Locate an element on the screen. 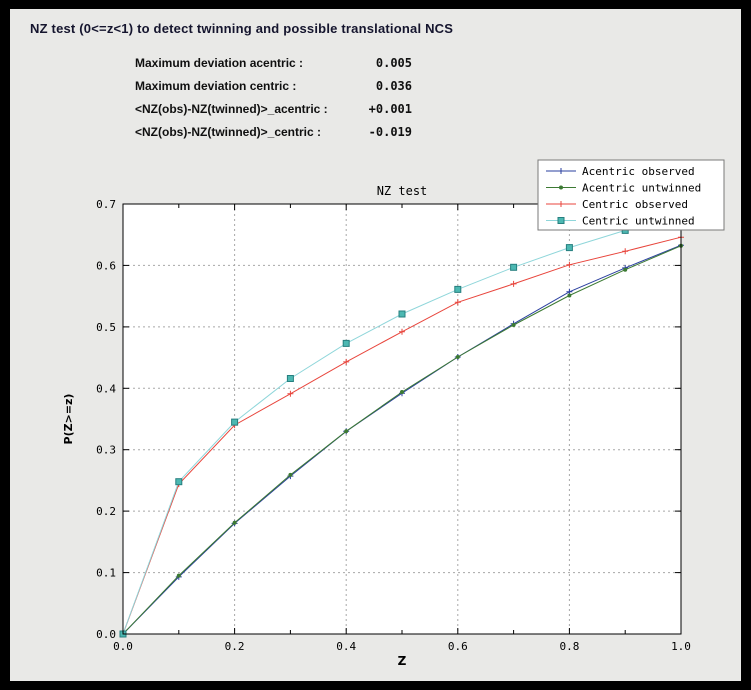  stat-row: <NZ(obs)-NZ(twinned)>_acentric : +0.001 is located at coordinates (375, 110).